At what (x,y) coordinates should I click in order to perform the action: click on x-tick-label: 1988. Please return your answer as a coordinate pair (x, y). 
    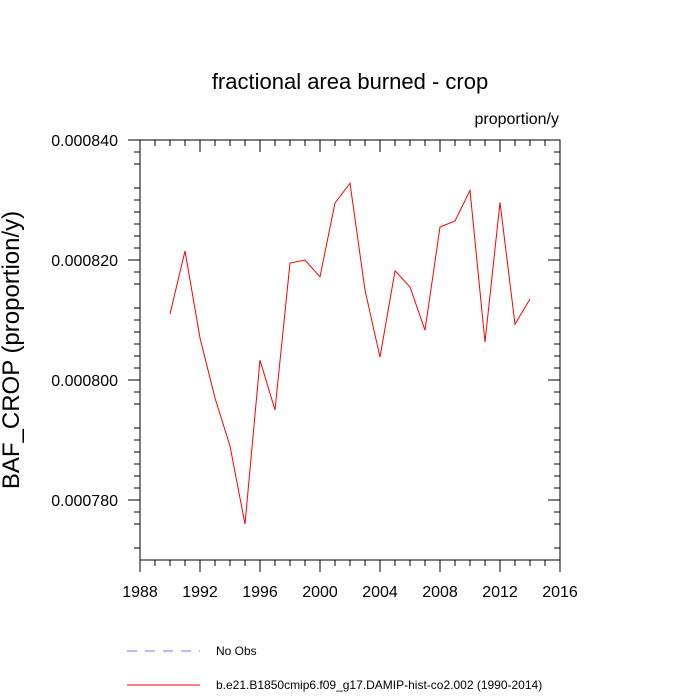
    Looking at the image, I should click on (140, 592).